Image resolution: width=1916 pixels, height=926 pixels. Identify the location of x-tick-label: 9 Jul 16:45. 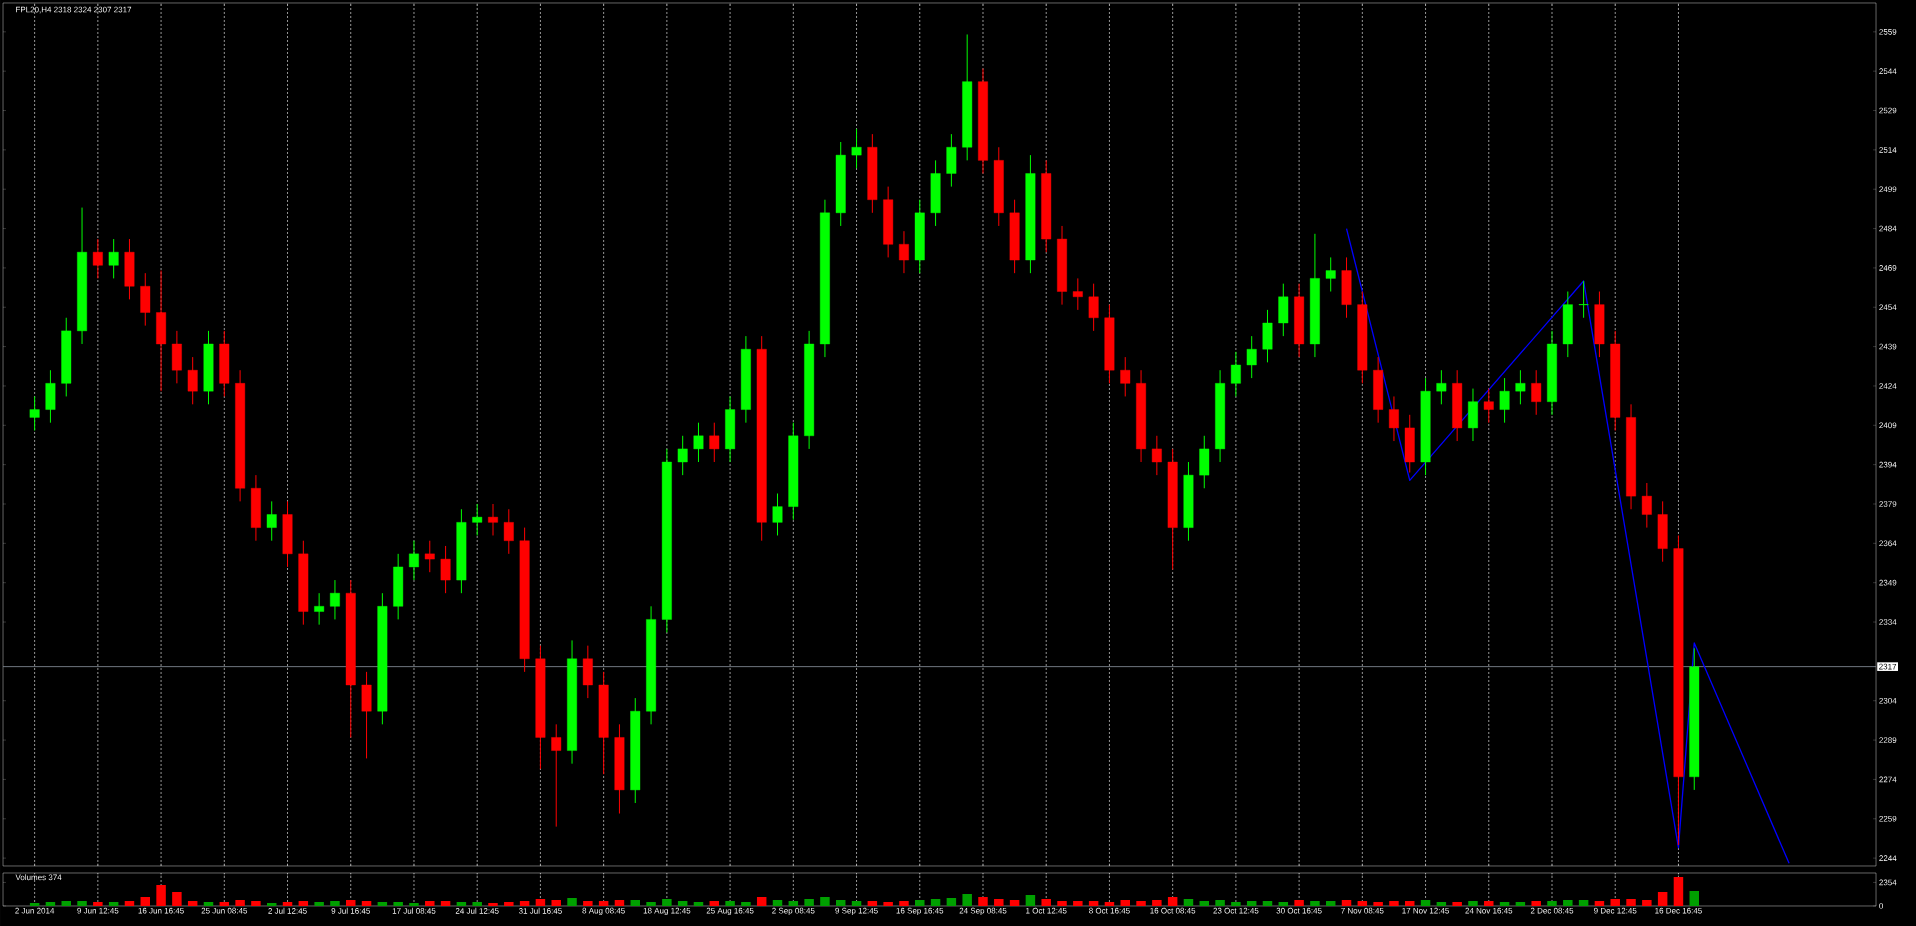
(350, 910).